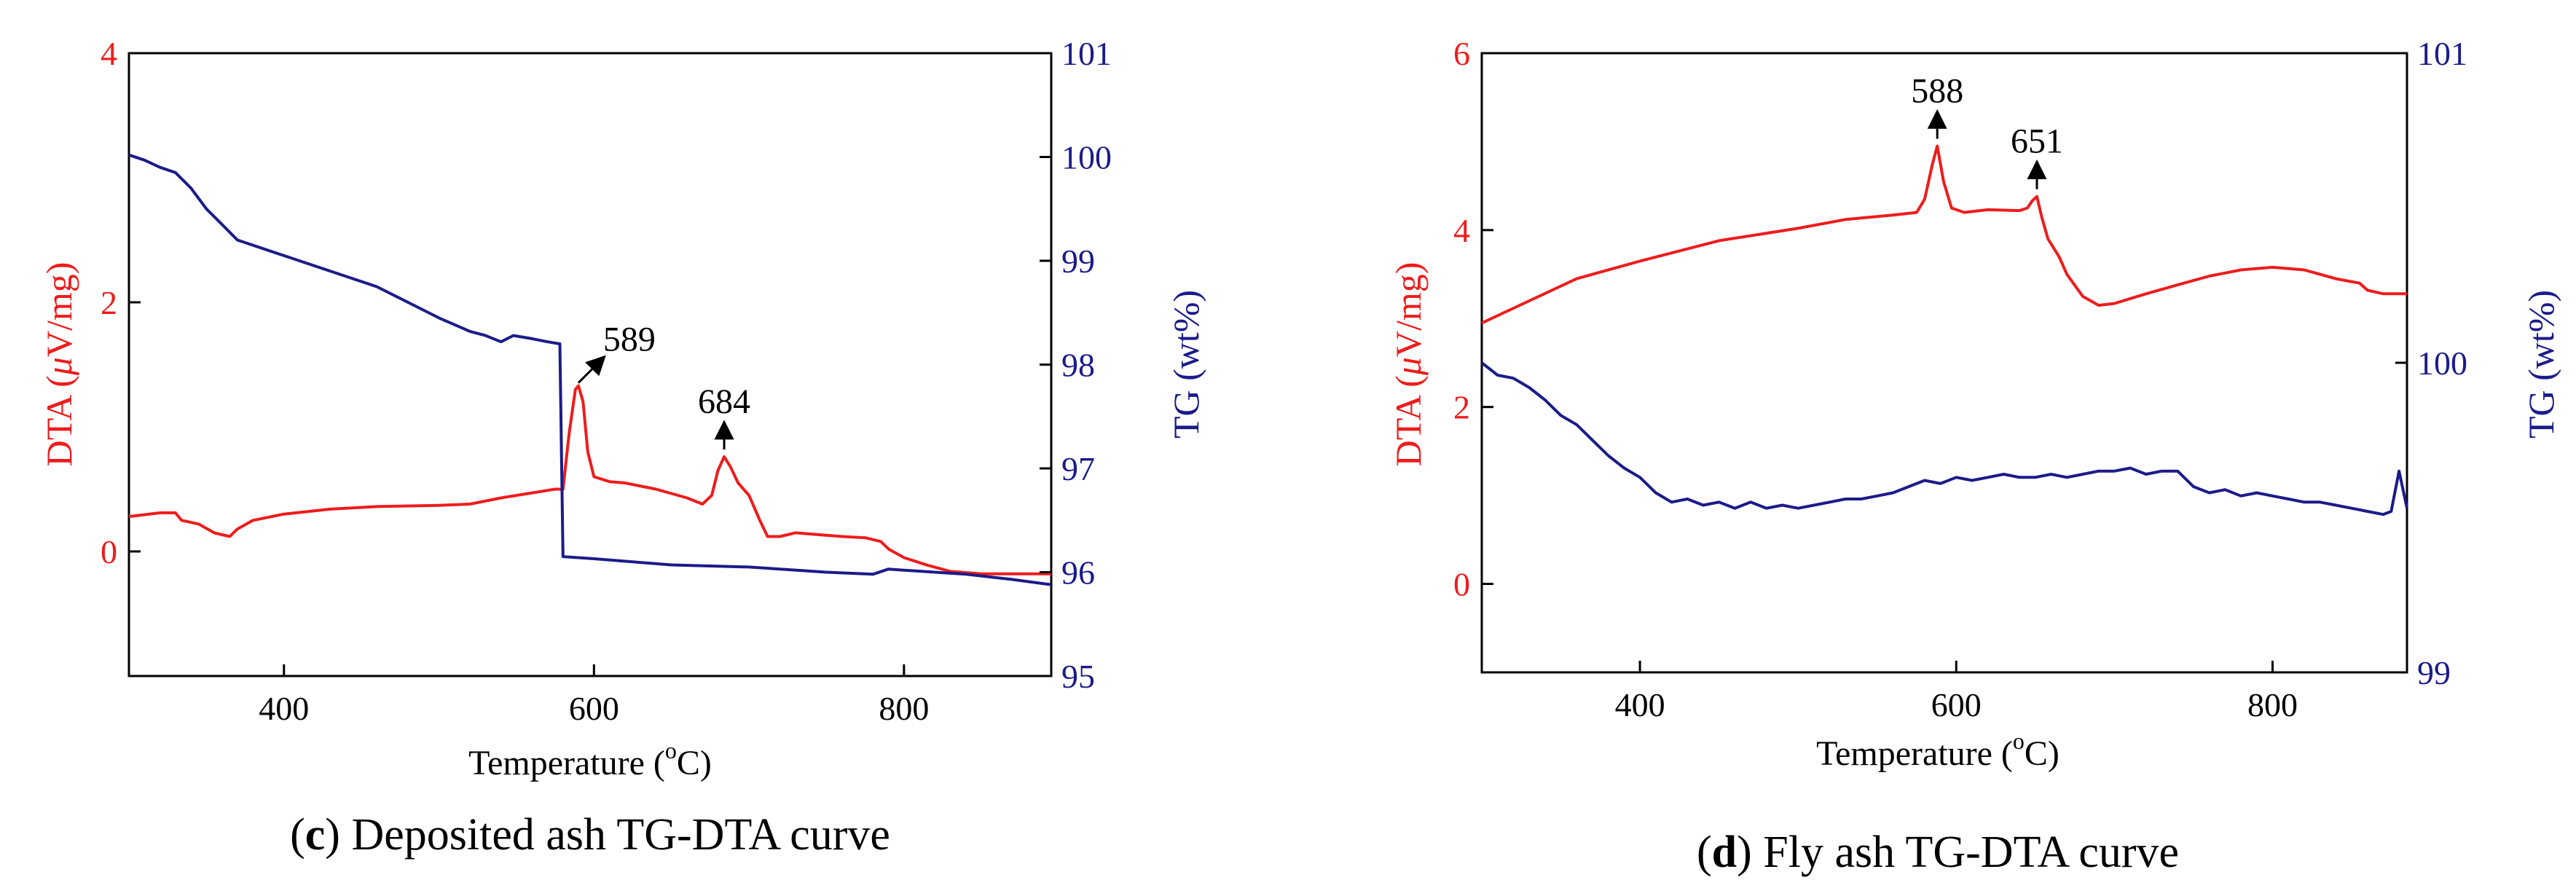  I want to click on panel-d-series-layer, so click(1944, 330).